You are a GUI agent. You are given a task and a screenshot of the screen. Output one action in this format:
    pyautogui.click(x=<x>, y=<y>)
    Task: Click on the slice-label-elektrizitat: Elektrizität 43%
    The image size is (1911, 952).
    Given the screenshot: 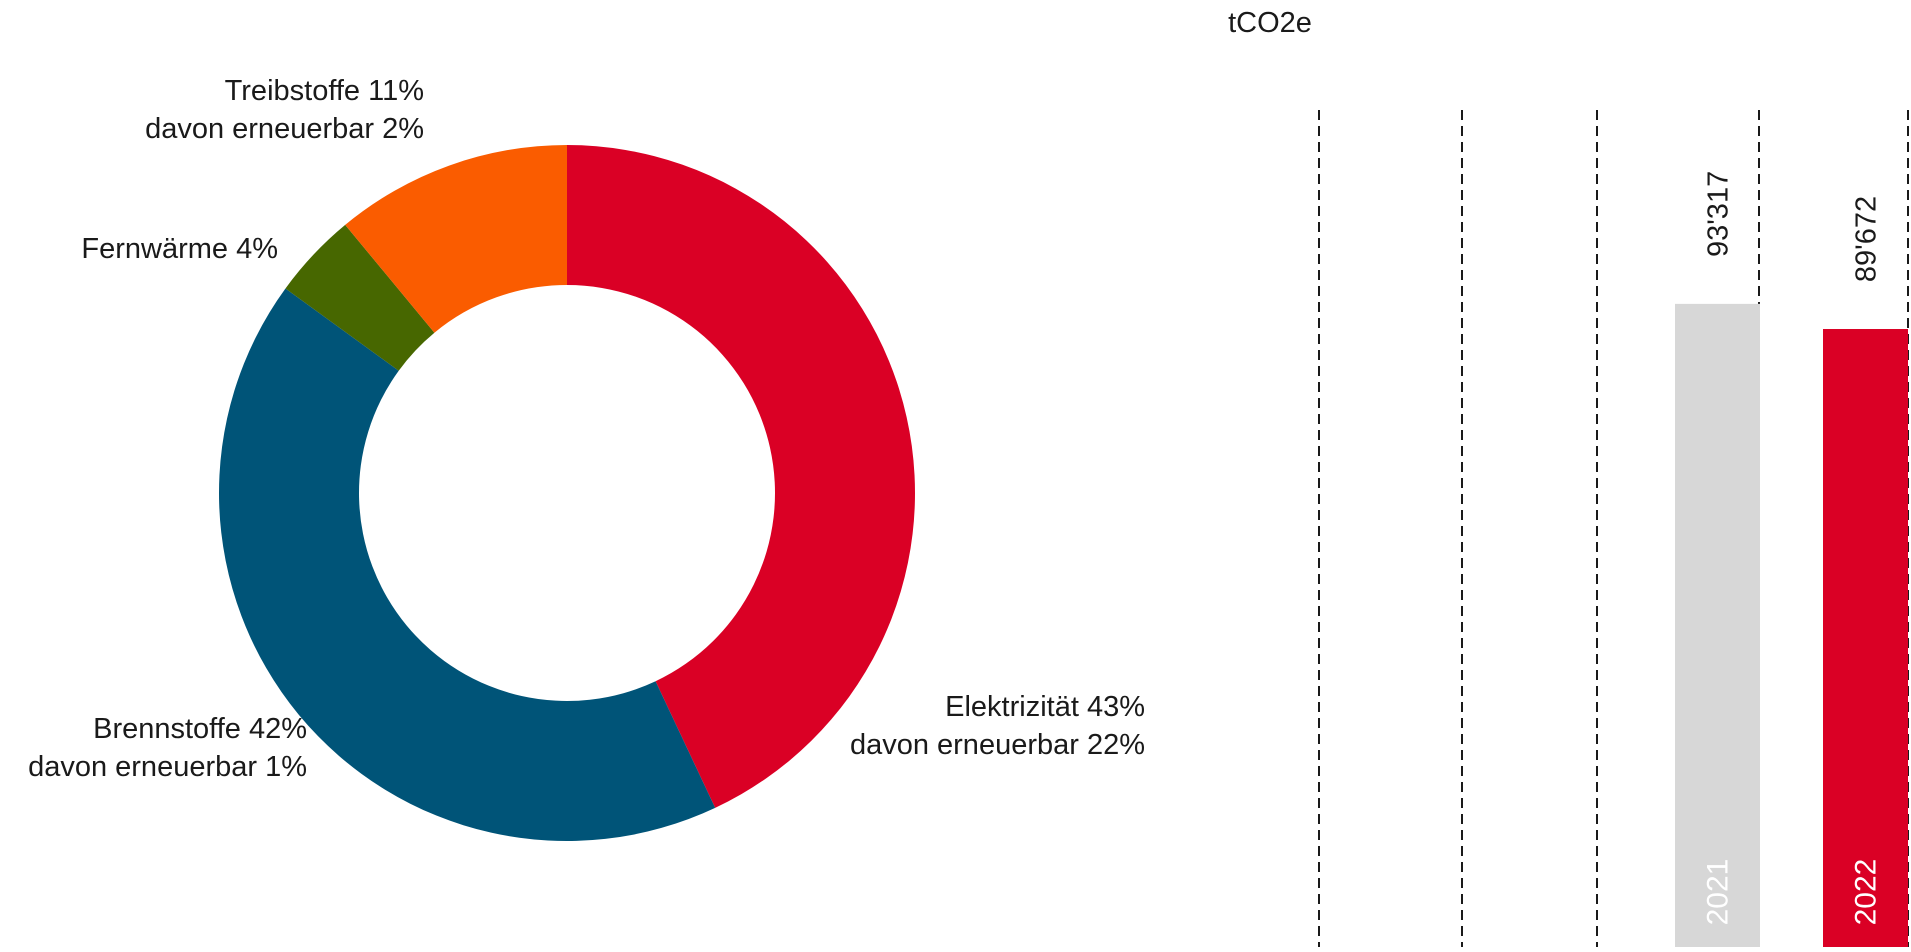 What is the action you would take?
    pyautogui.click(x=1045, y=707)
    